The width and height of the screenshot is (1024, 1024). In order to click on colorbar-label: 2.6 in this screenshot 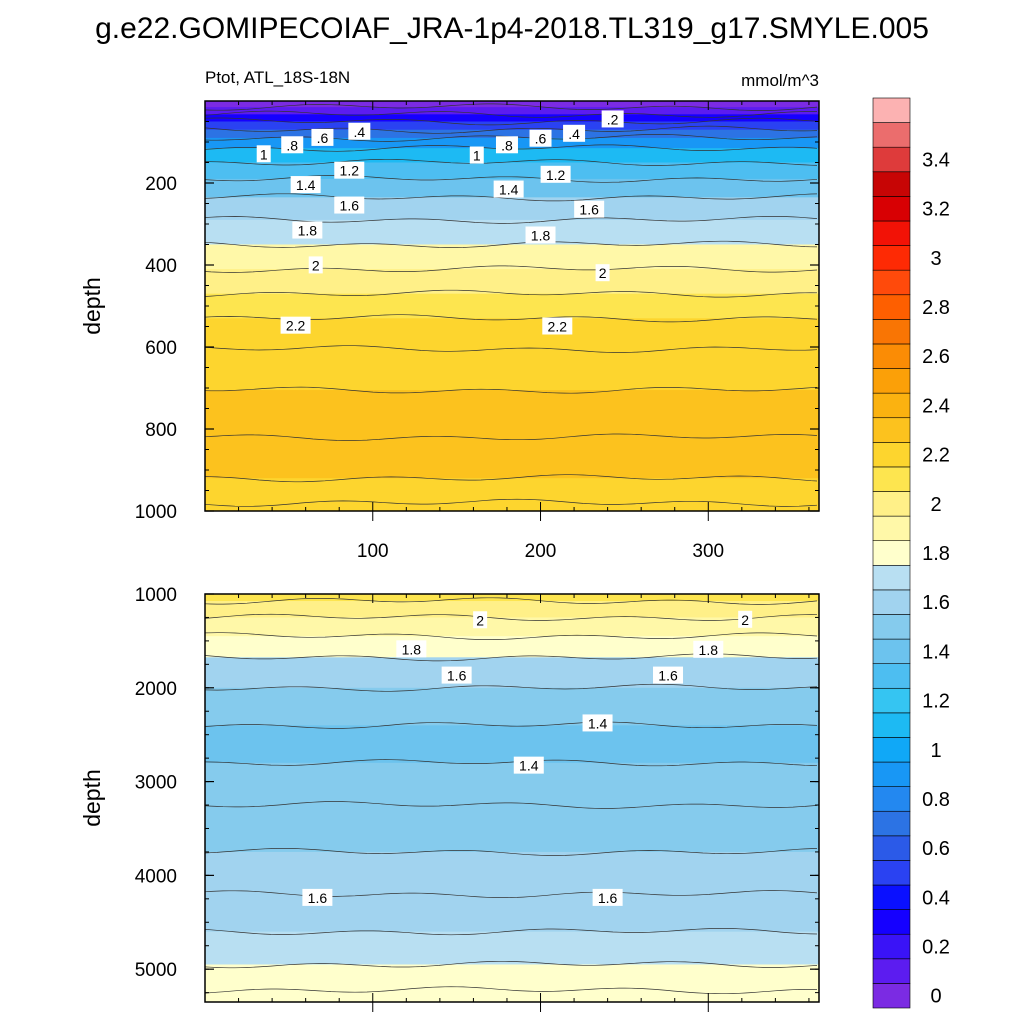, I will do `click(936, 357)`.